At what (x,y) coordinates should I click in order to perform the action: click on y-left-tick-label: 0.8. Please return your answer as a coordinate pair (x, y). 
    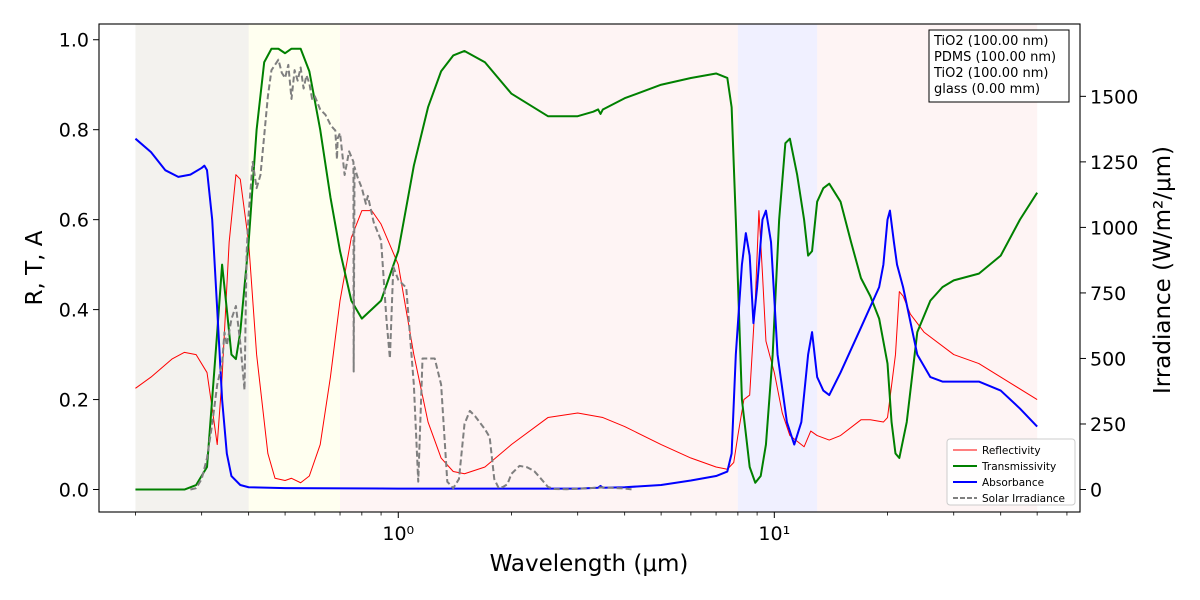
    Looking at the image, I should click on (74, 131).